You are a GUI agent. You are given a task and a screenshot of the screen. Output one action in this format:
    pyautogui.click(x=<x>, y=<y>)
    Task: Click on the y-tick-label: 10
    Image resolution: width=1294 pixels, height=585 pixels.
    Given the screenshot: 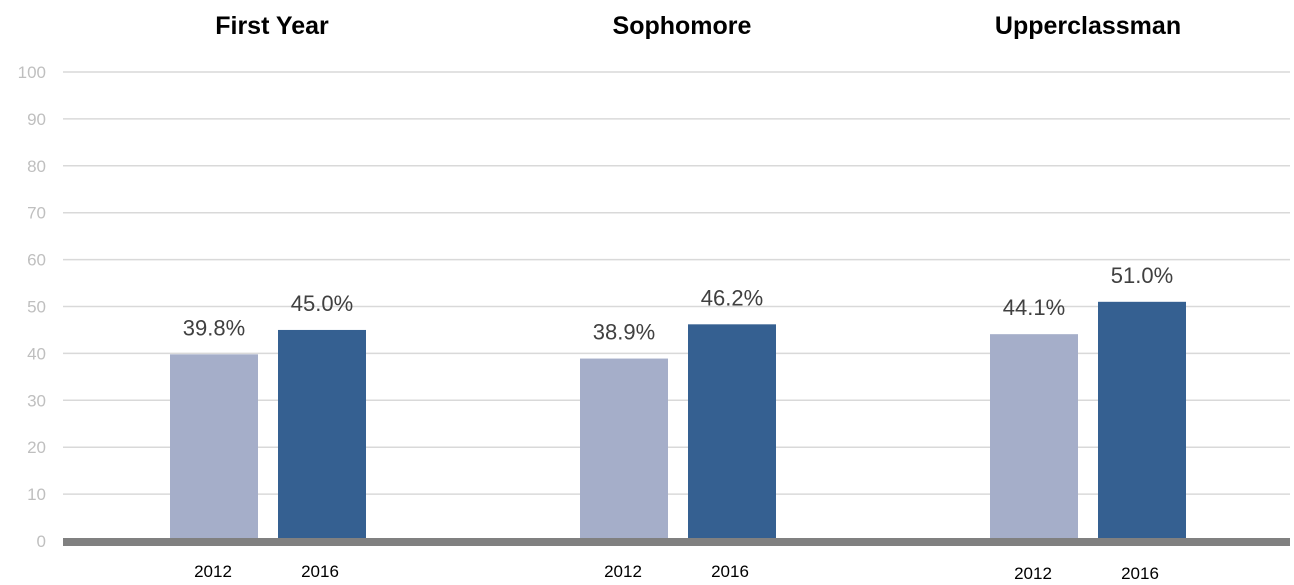 What is the action you would take?
    pyautogui.click(x=36, y=494)
    